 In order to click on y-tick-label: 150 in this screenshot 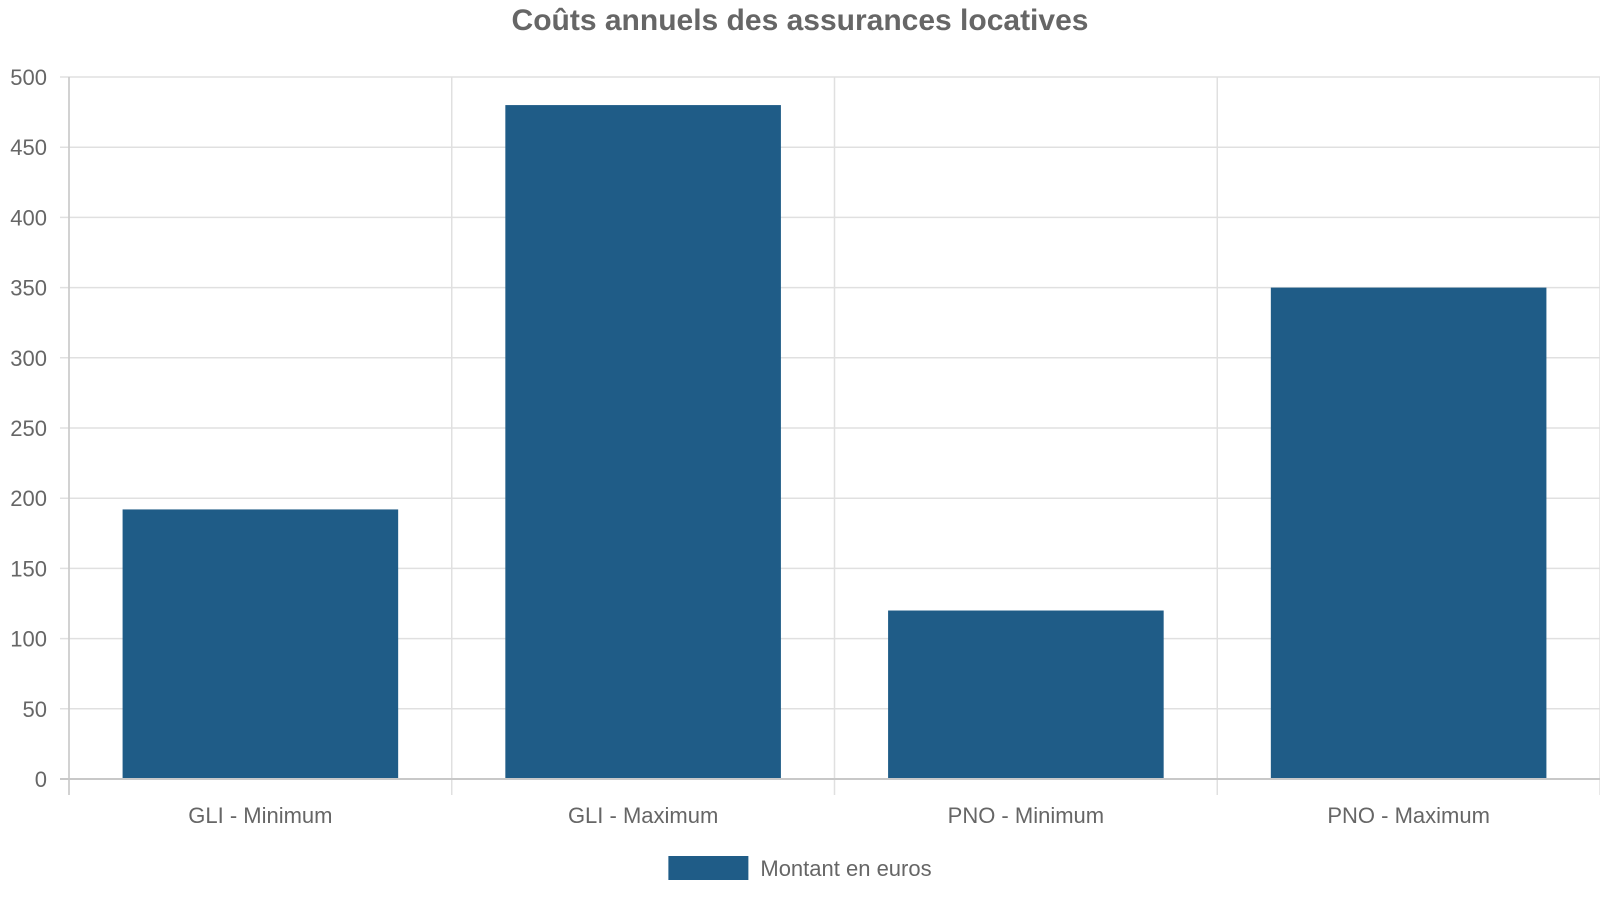, I will do `click(28, 568)`.